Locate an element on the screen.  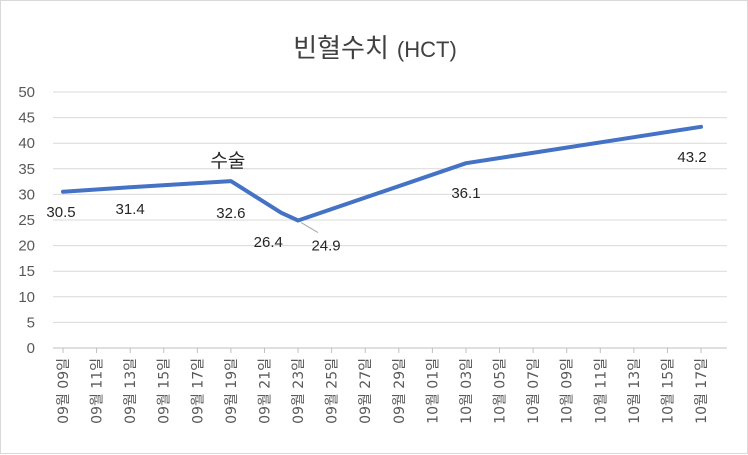
x-tick-label: 10월 15일 is located at coordinates (668, 391).